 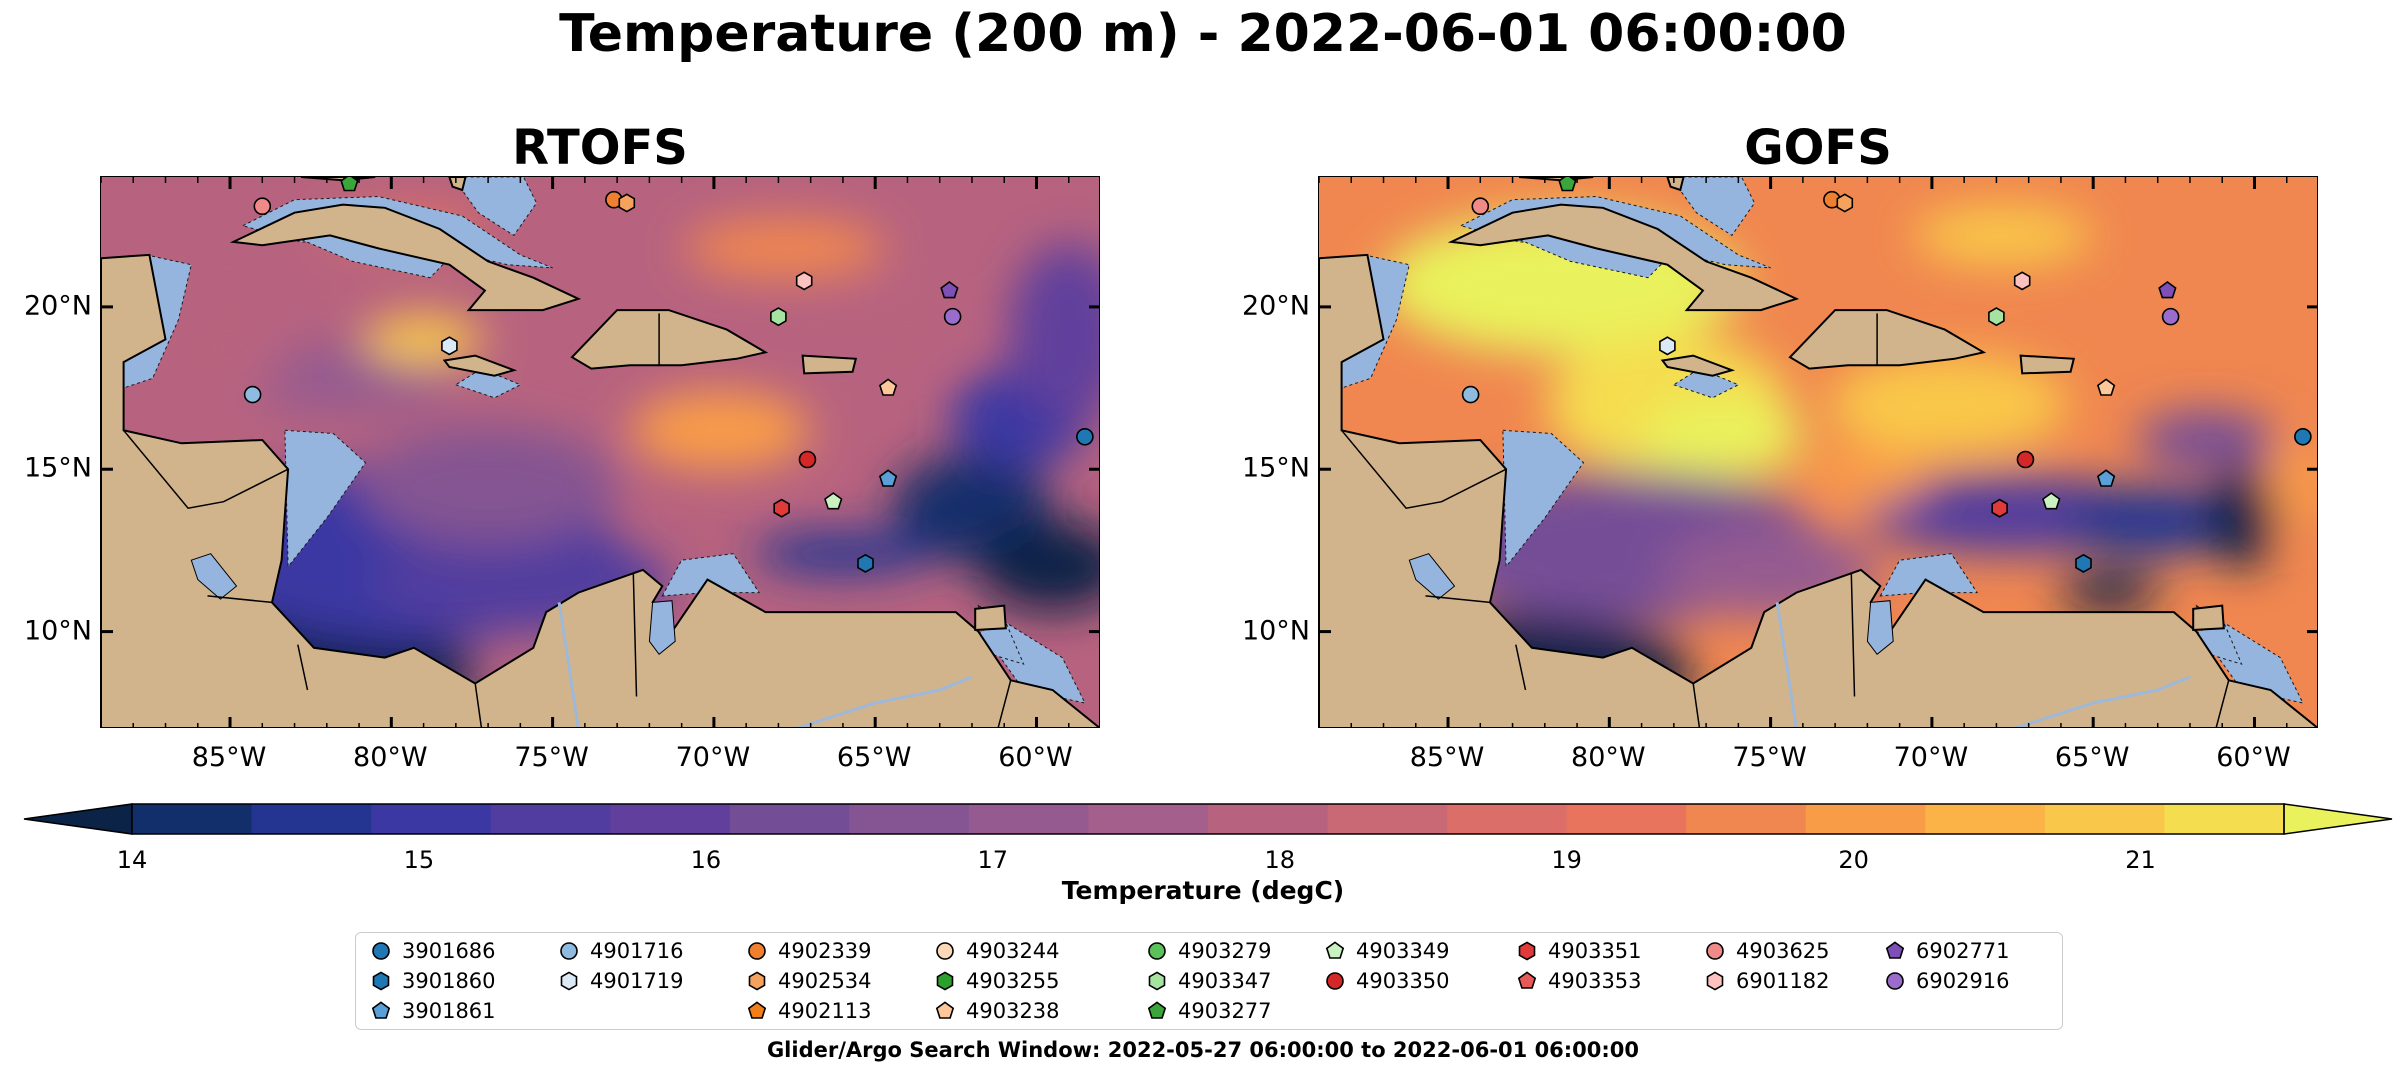 I want to click on legend-entry: 4902339, so click(x=809, y=951).